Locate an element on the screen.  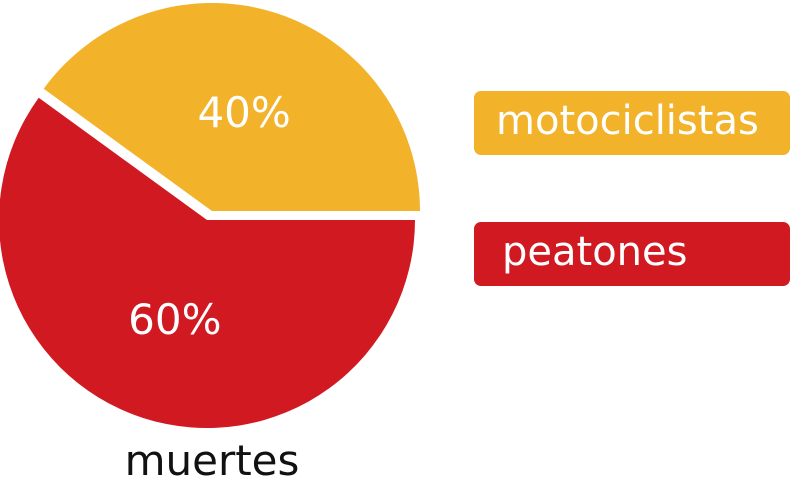
slice-value-label-peatones: 60% is located at coordinates (174, 319).